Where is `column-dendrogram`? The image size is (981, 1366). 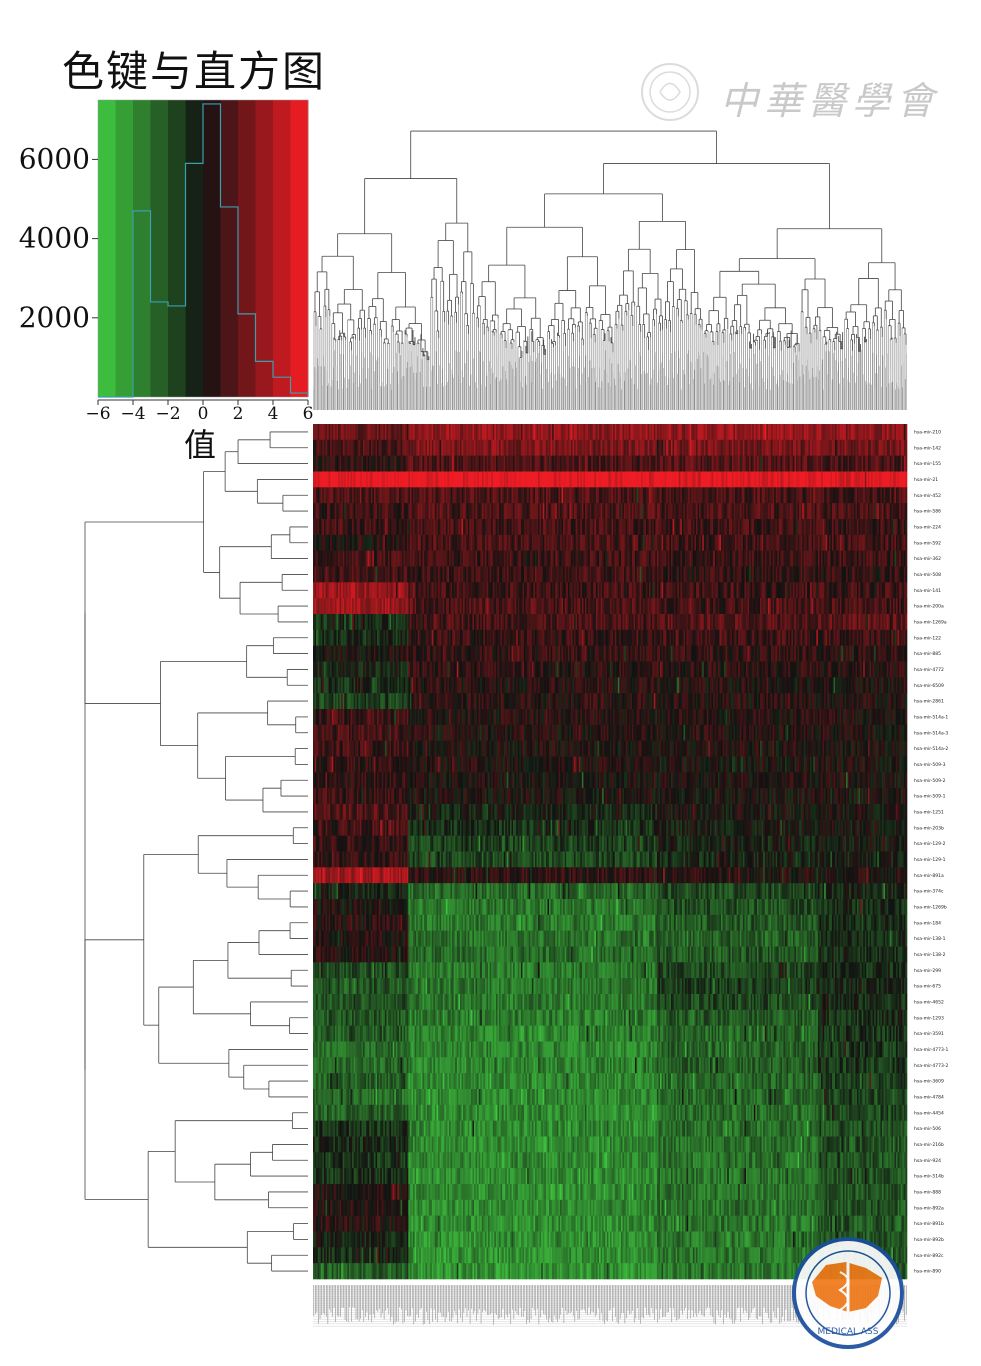
column-dendrogram is located at coordinates (610, 270).